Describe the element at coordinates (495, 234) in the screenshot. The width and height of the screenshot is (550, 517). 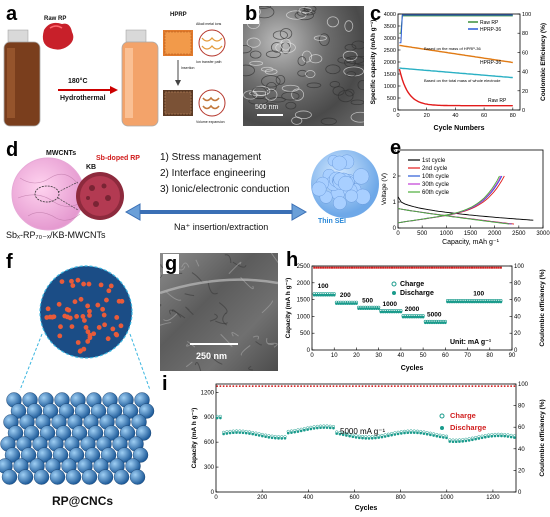
I see `x-tick-label: 2000` at that location.